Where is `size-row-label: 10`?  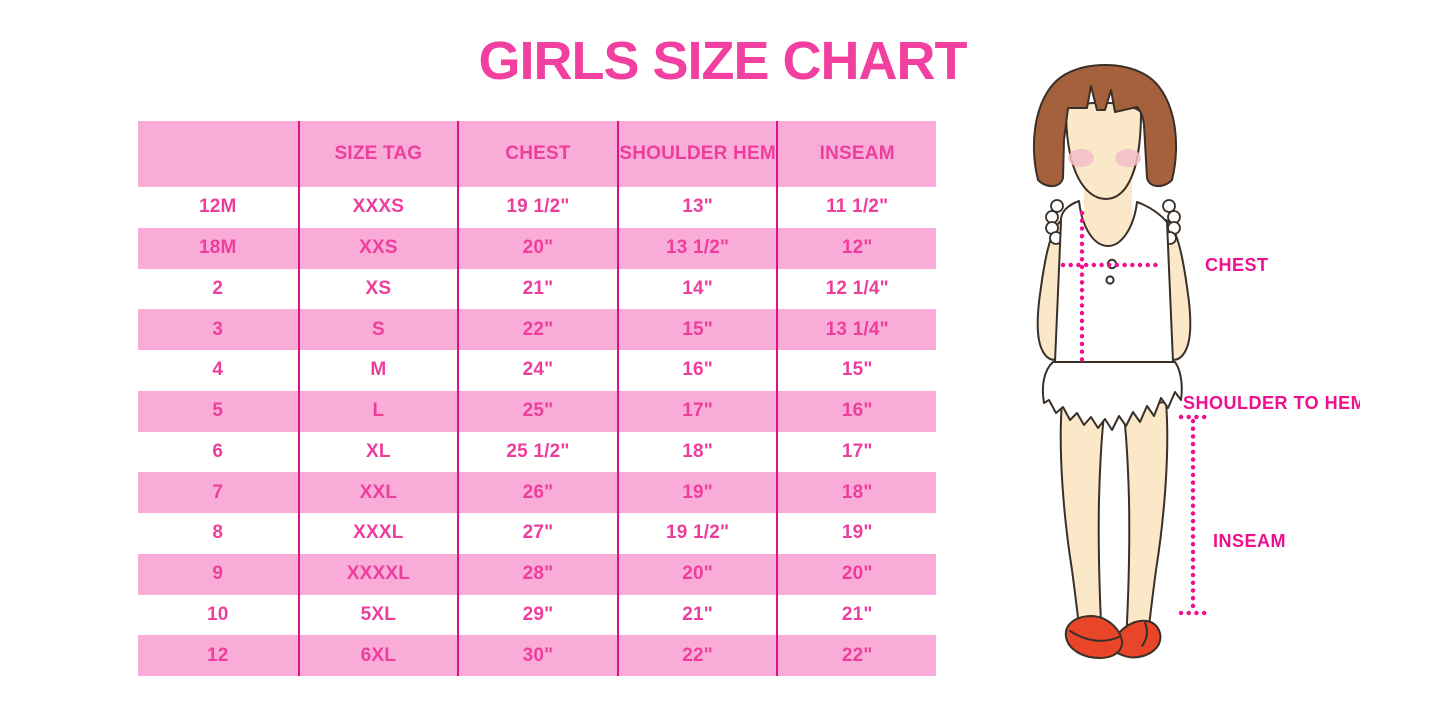
size-row-label: 10 is located at coordinates (218, 614).